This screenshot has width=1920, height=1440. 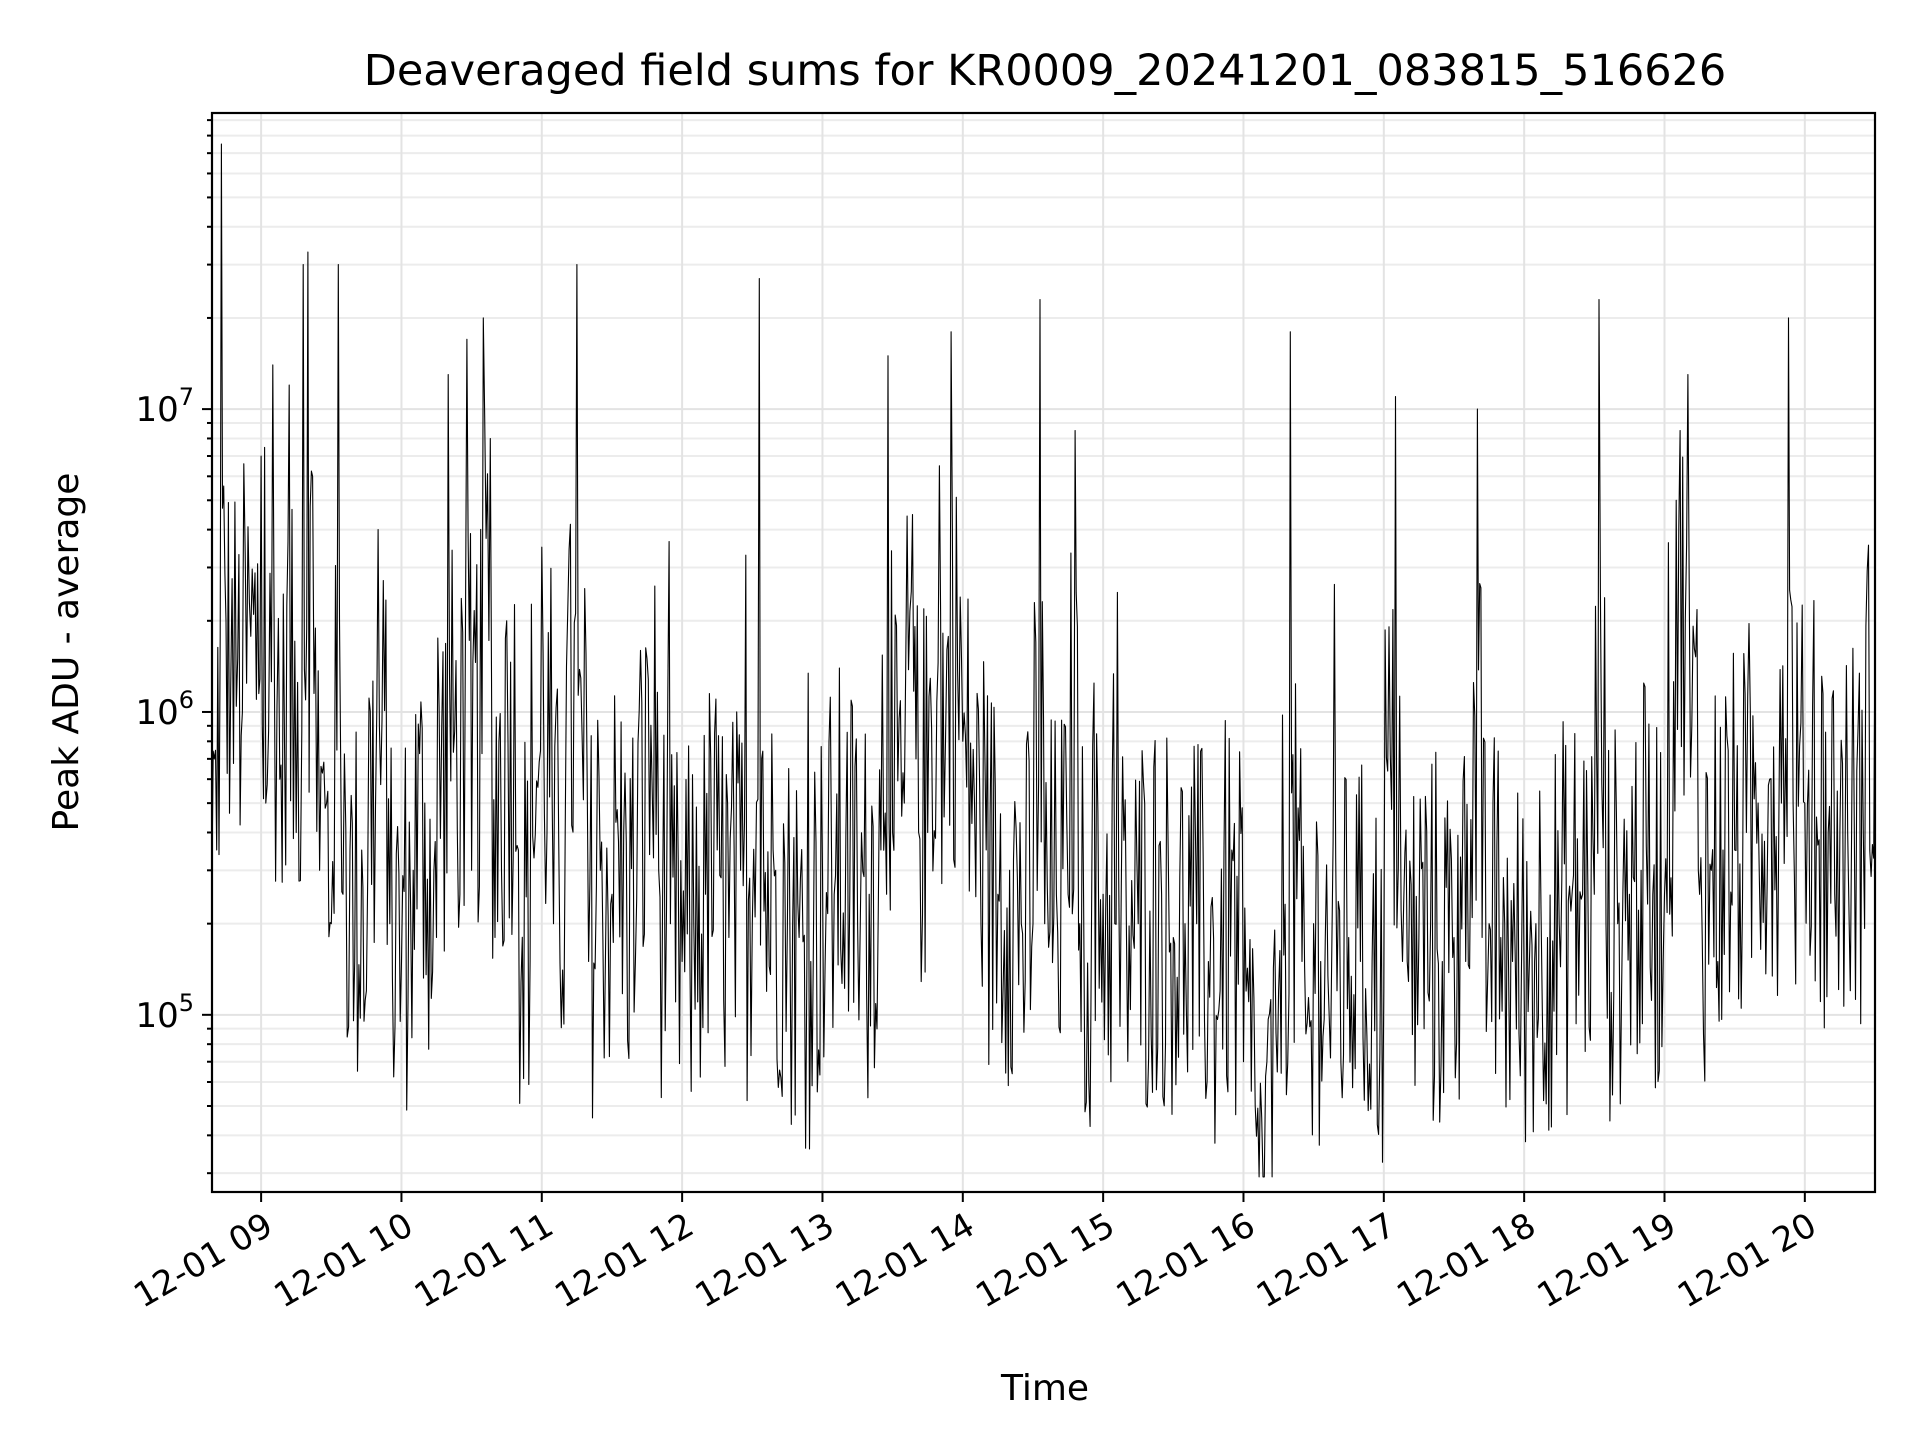 I want to click on y-tick-label: 10⁷, so click(x=164, y=406).